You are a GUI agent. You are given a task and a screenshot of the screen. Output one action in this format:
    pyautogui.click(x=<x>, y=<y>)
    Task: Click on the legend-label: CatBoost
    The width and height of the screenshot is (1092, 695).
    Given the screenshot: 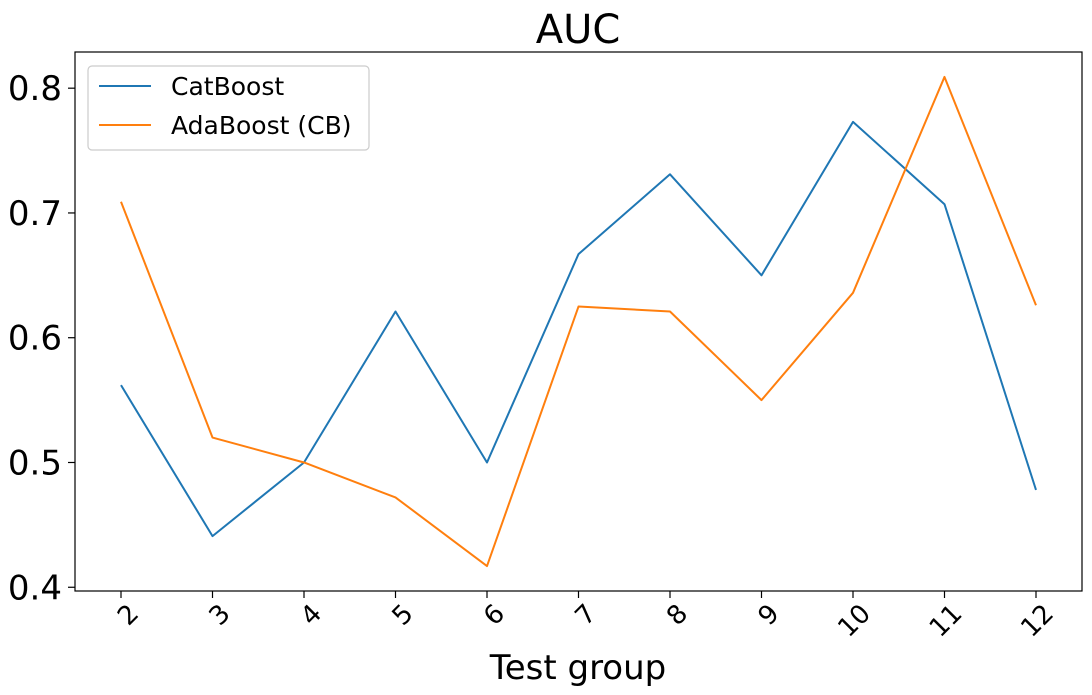 What is the action you would take?
    pyautogui.click(x=227, y=86)
    